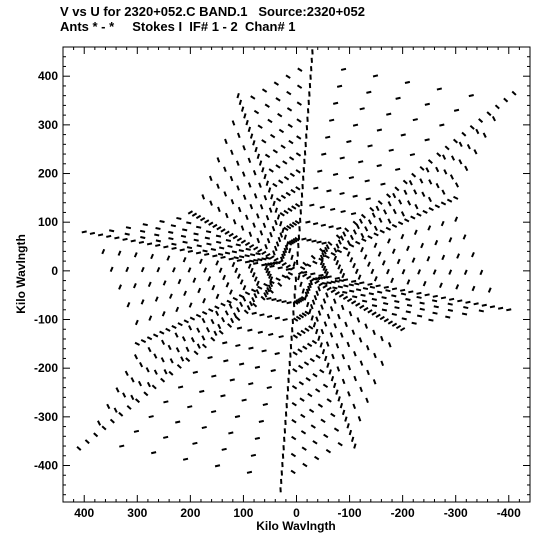 The width and height of the screenshot is (540, 541). What do you see at coordinates (46, 417) in the screenshot?
I see `y-tick-label: -300` at bounding box center [46, 417].